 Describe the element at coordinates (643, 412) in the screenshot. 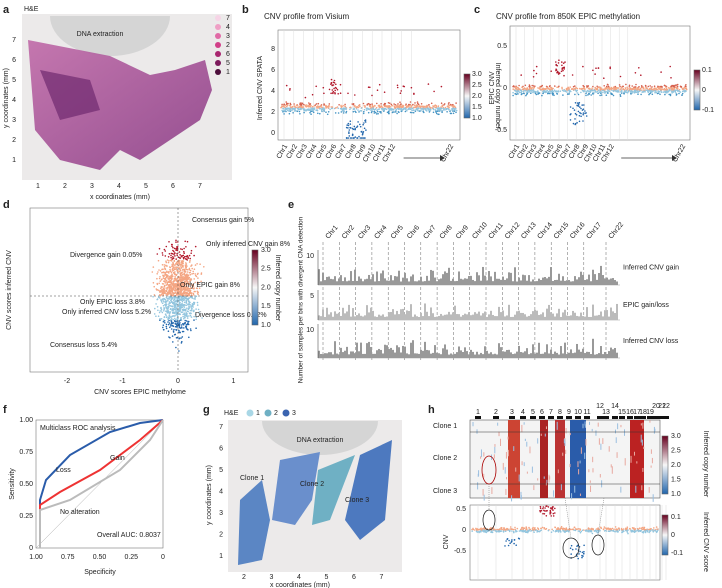

I see `chromosome-label: 18` at that location.